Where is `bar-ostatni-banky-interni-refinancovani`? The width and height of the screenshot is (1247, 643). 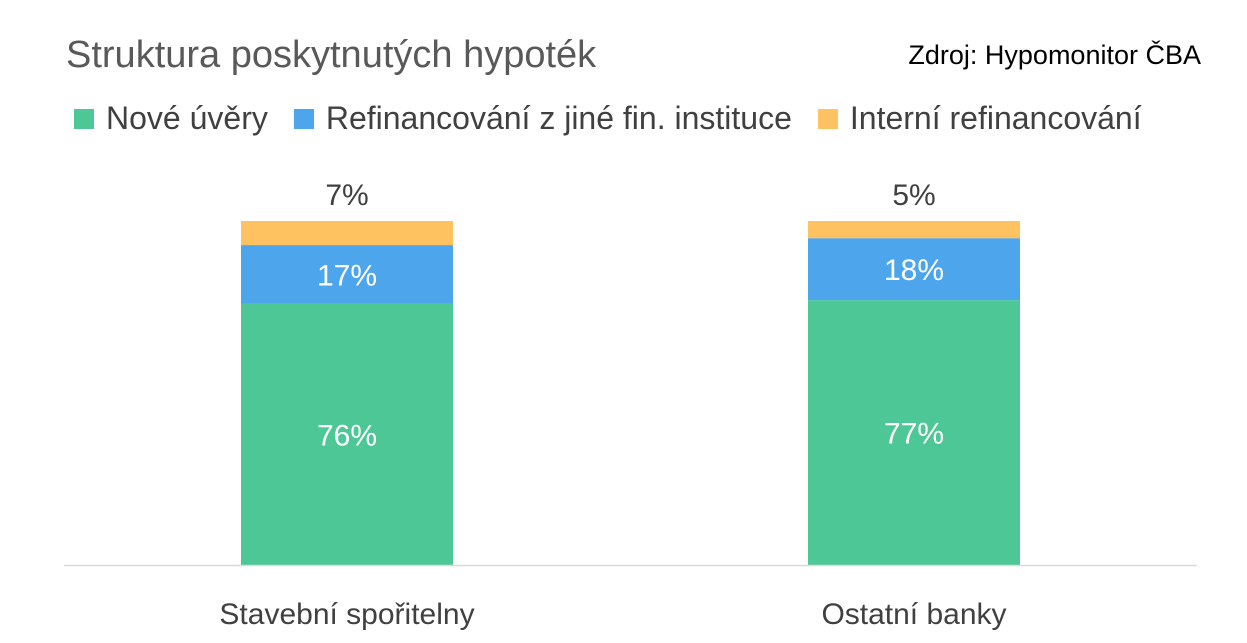 bar-ostatni-banky-interni-refinancovani is located at coordinates (914, 230).